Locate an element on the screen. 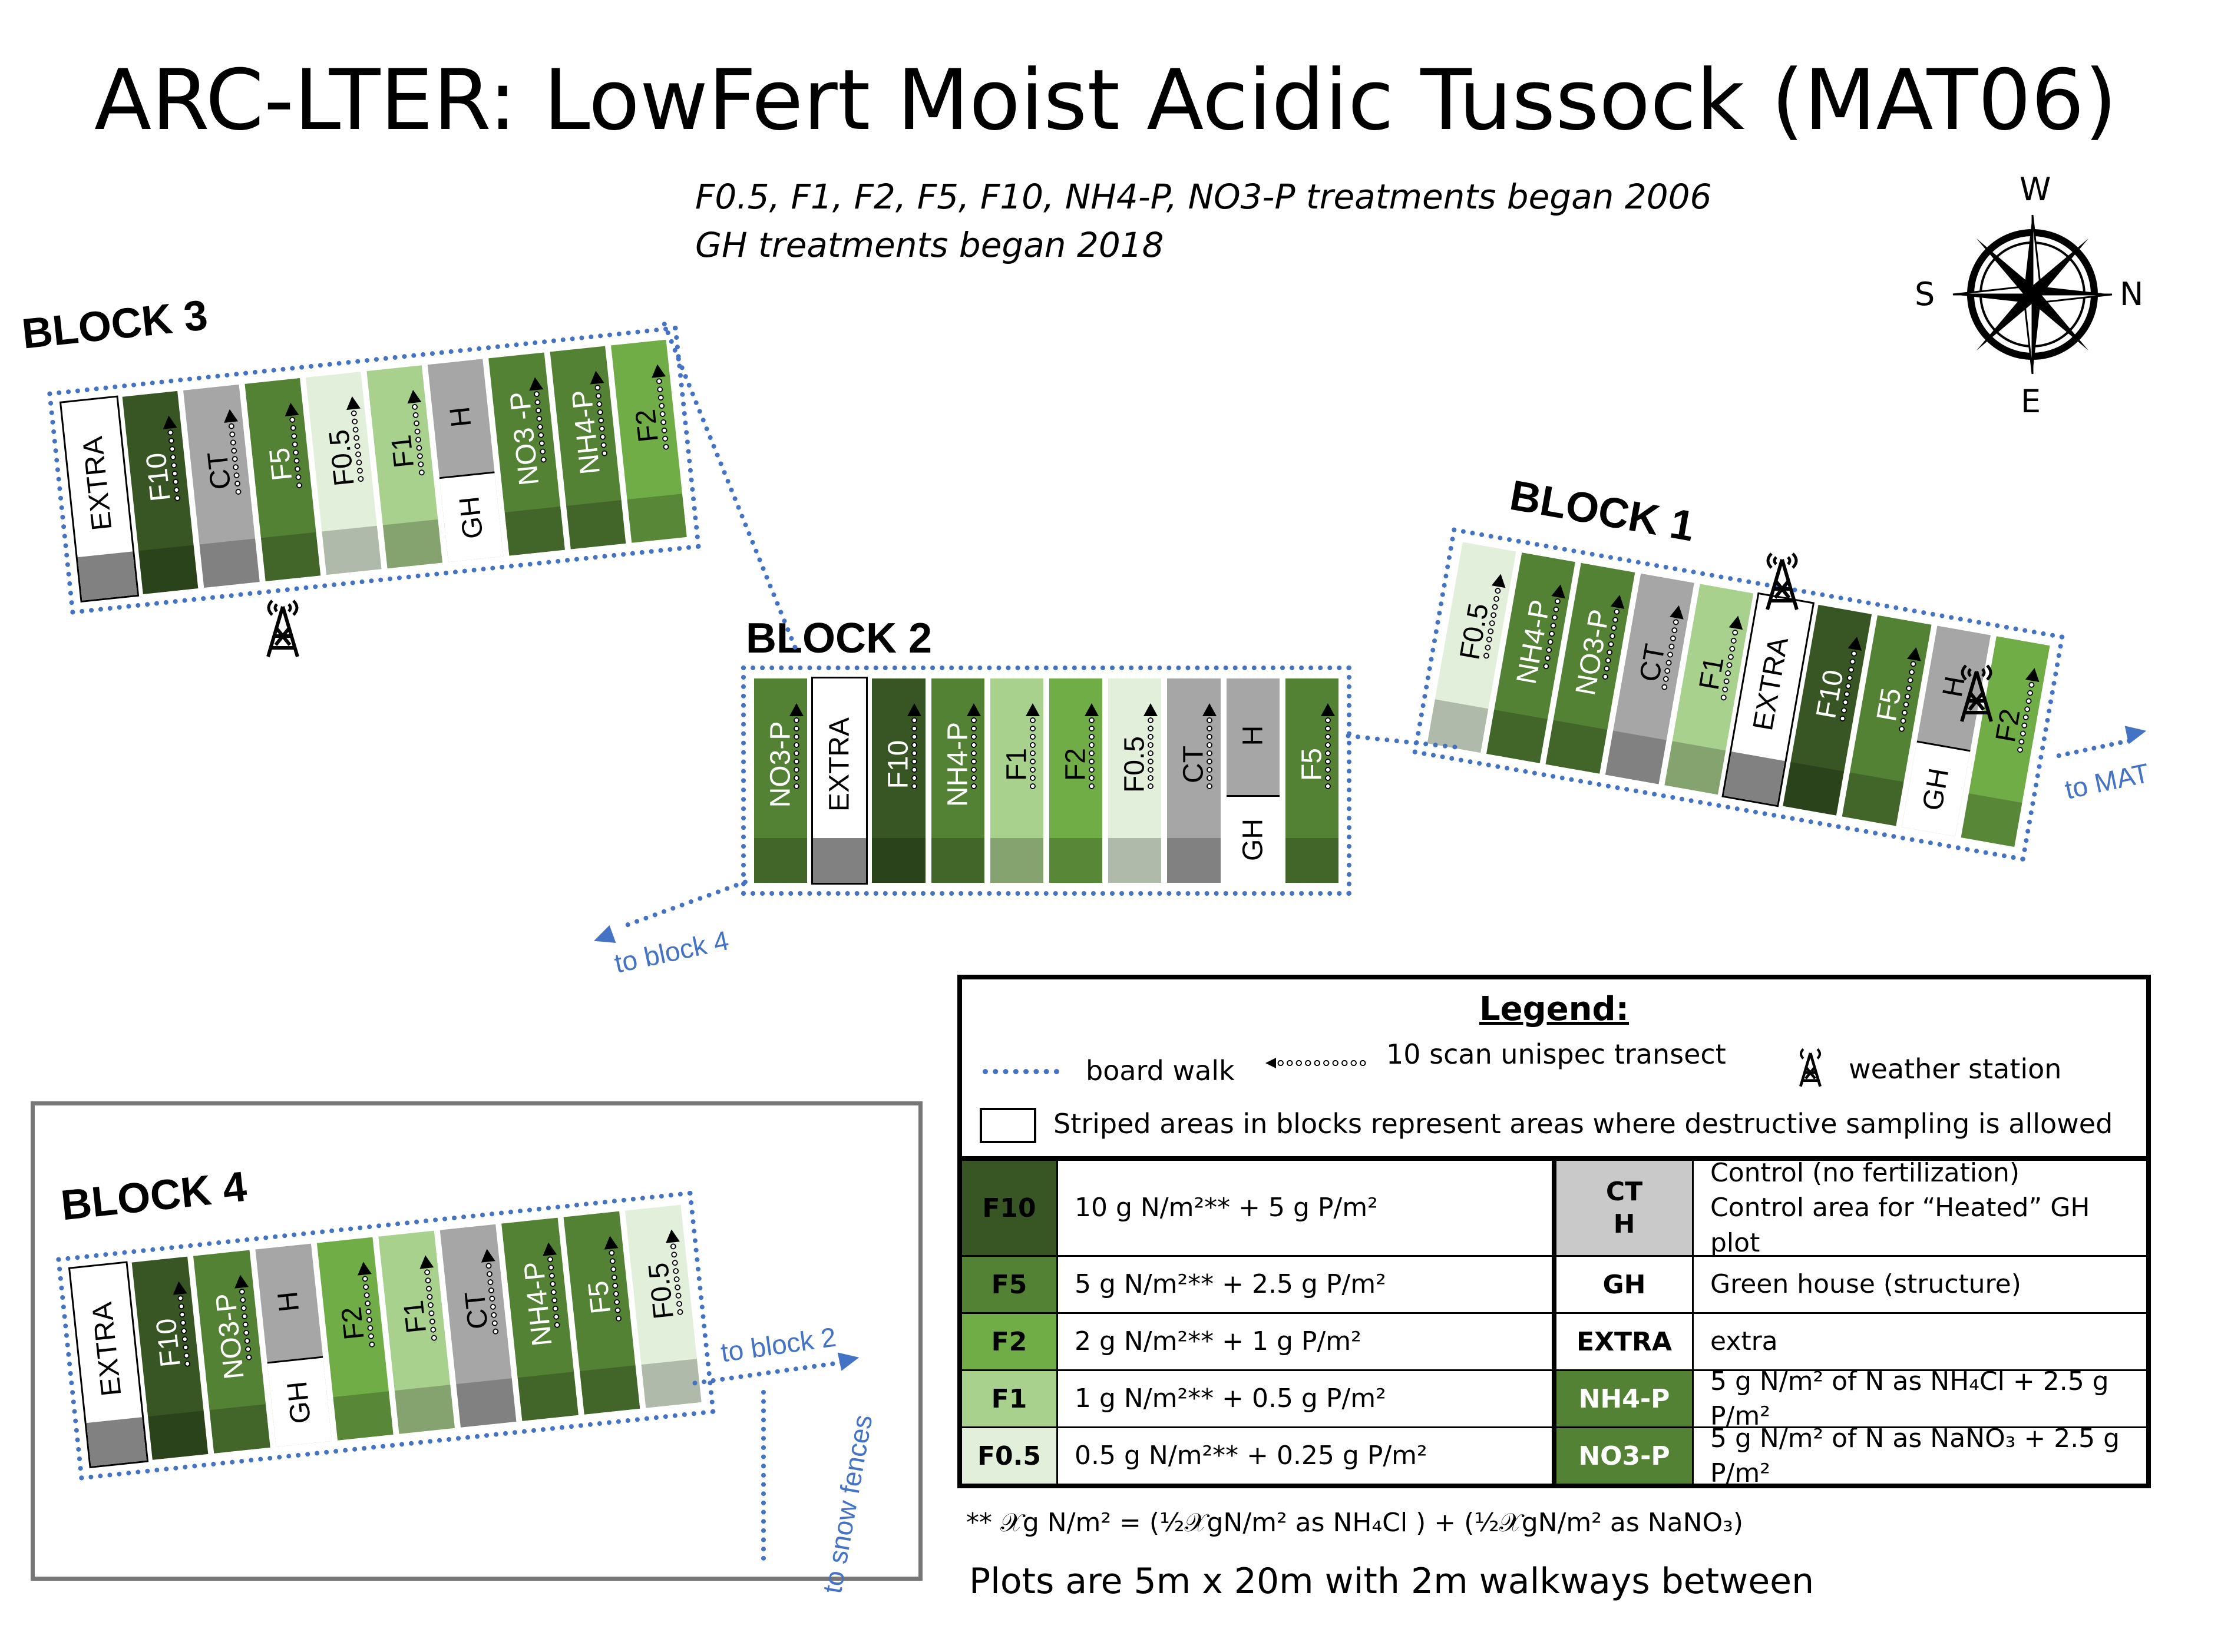 This screenshot has height=1652, width=2221. plot-f0.5: F0.5 is located at coordinates (1135, 780).